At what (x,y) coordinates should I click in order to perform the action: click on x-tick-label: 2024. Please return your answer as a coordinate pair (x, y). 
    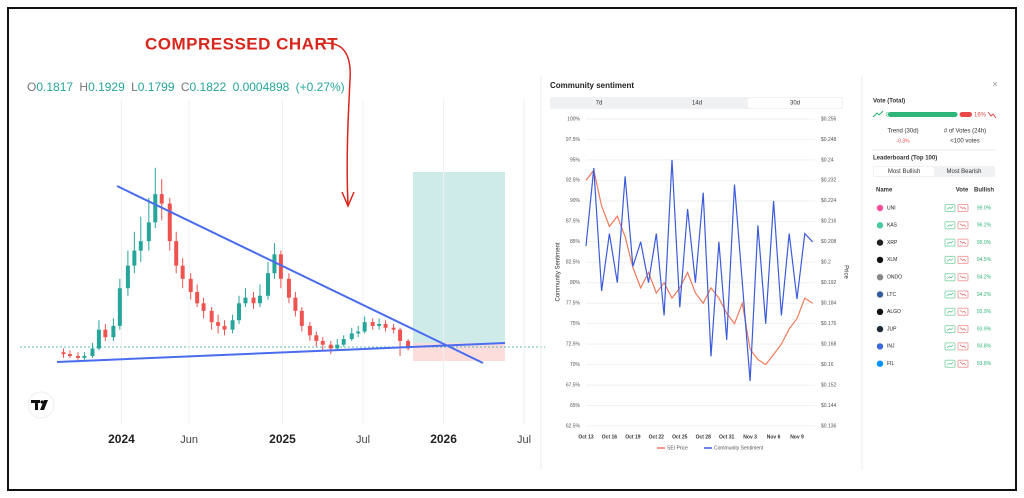
    Looking at the image, I should click on (121, 439).